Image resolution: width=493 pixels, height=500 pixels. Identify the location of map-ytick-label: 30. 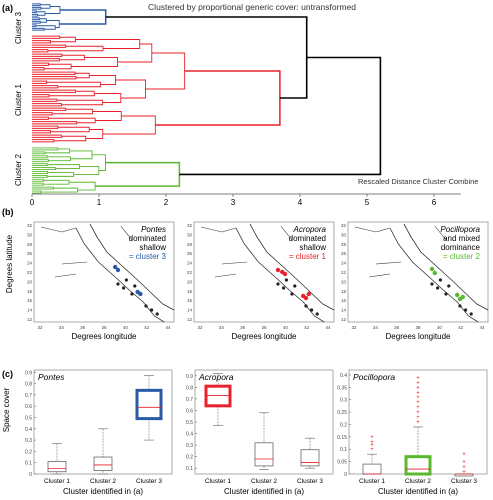
(190, 234).